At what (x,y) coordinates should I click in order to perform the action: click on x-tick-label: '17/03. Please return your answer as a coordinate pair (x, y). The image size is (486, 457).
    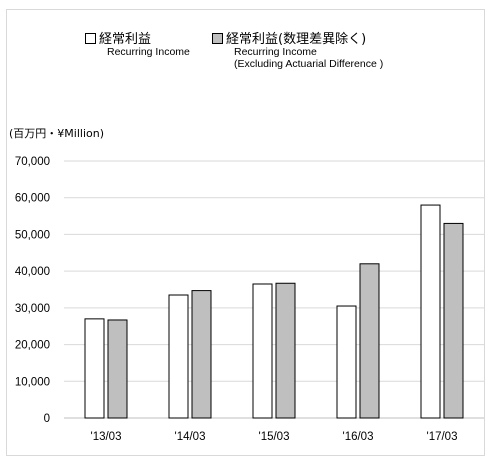
    Looking at the image, I should click on (442, 437).